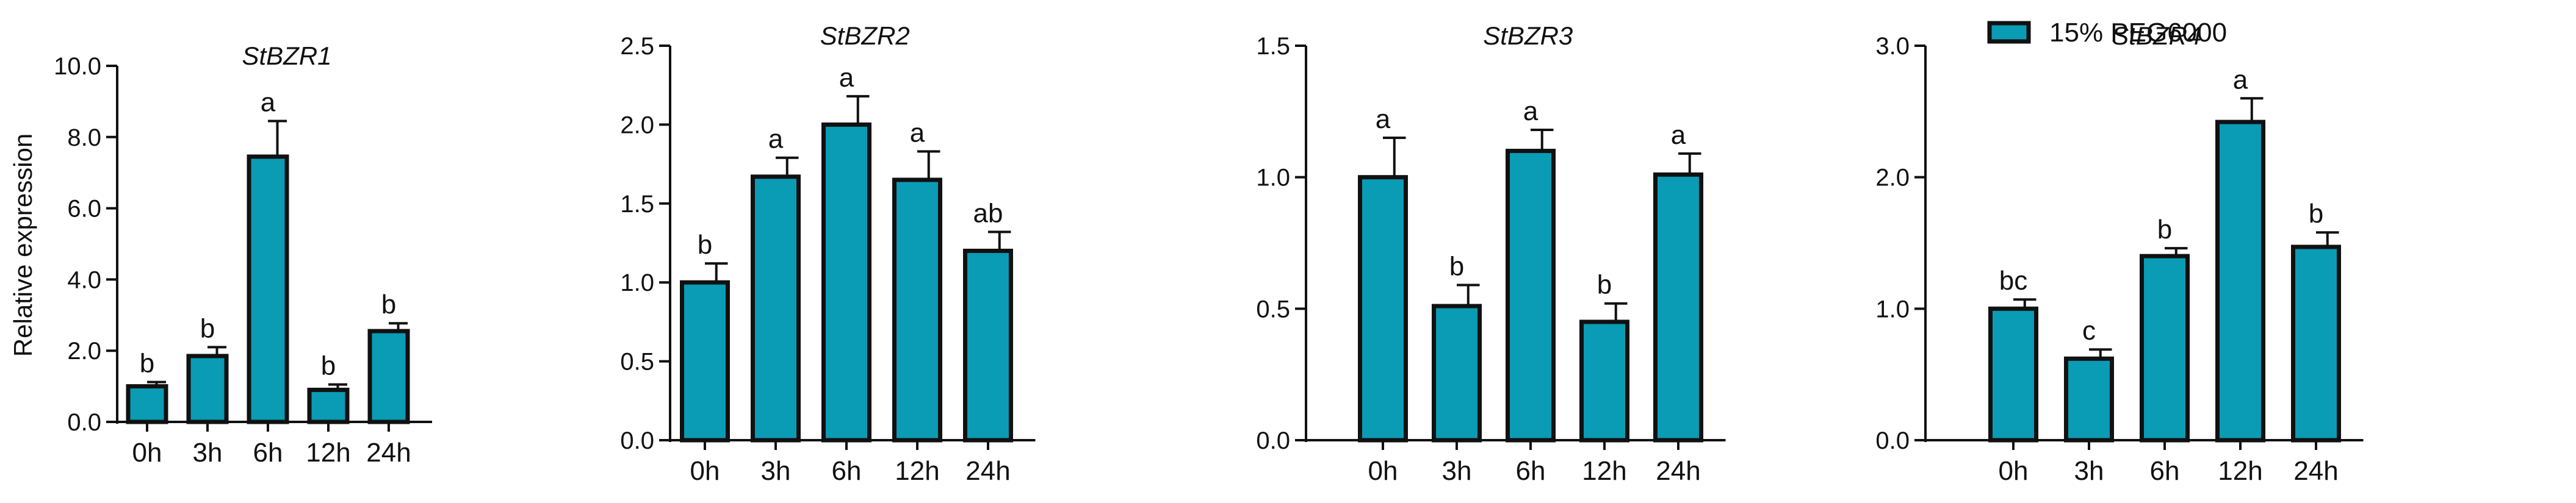 The height and width of the screenshot is (503, 2576). What do you see at coordinates (2013, 281) in the screenshot?
I see `significance-label: bc` at bounding box center [2013, 281].